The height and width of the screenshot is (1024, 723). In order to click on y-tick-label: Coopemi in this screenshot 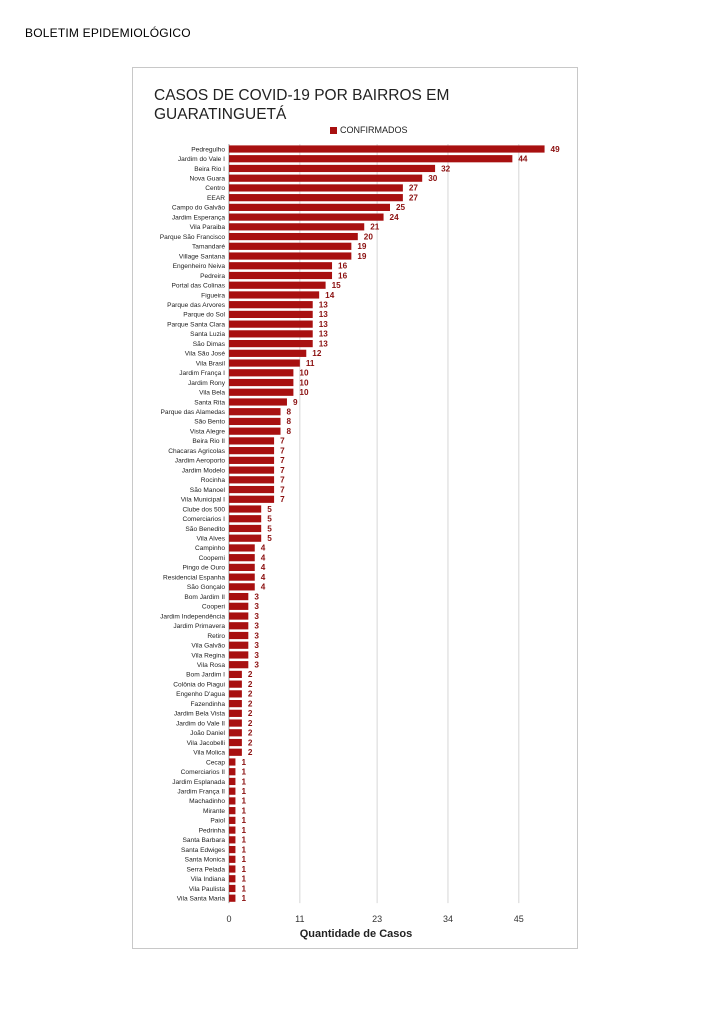, I will do `click(212, 558)`.